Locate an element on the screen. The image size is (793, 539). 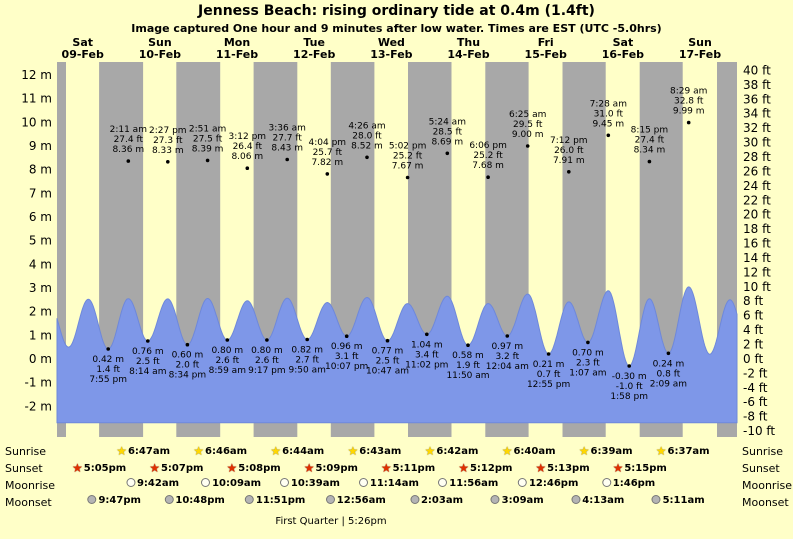
moon-phase-note: First Quarter | 5:26pm is located at coordinates (331, 521).